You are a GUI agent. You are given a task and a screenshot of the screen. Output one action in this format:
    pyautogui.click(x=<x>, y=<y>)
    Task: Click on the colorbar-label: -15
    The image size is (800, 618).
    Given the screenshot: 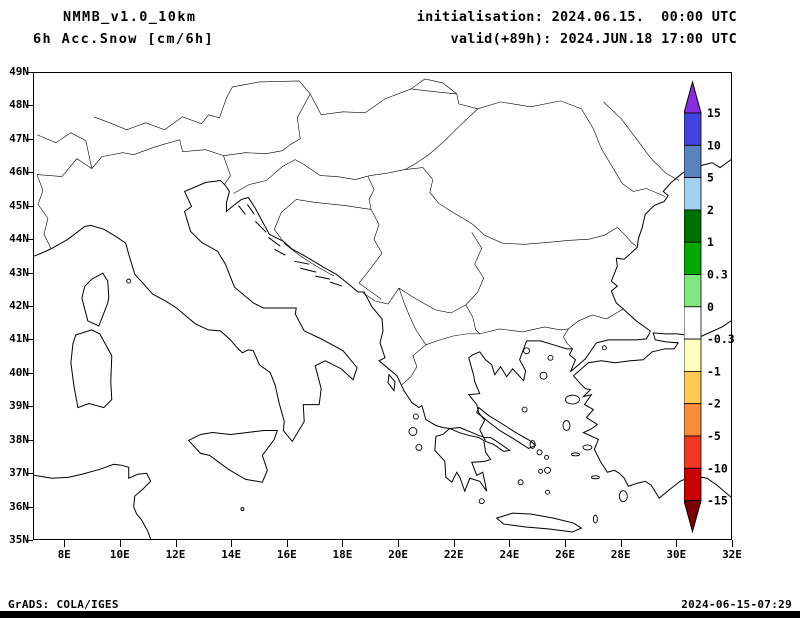 What is the action you would take?
    pyautogui.click(x=717, y=501)
    